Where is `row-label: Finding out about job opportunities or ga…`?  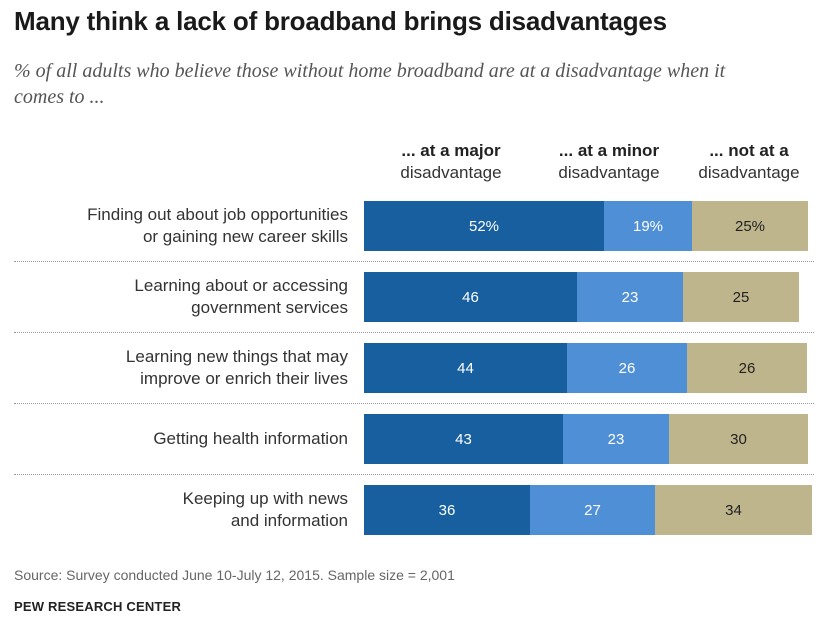
row-label: Finding out about job opportunities or ga… is located at coordinates (179, 226).